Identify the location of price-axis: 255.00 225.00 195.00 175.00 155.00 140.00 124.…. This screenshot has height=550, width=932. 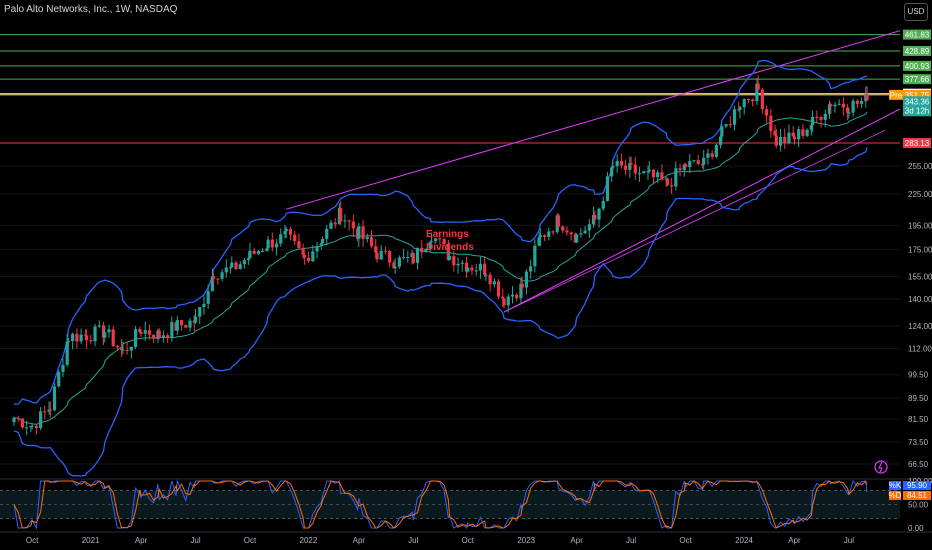
(920, 315).